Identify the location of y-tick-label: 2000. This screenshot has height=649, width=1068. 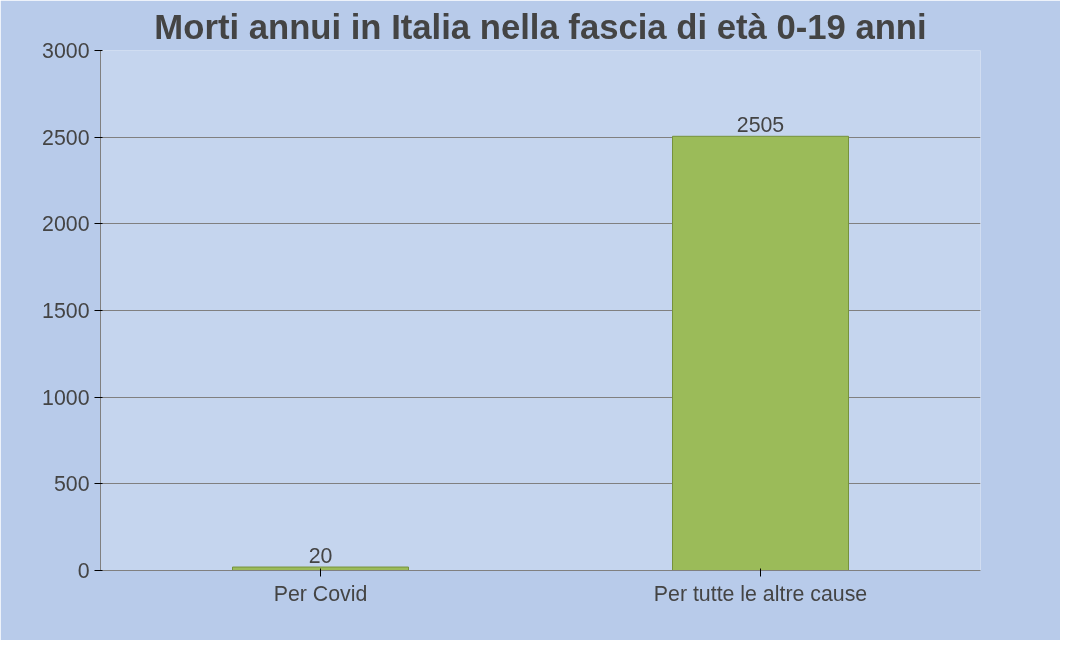
(66, 224).